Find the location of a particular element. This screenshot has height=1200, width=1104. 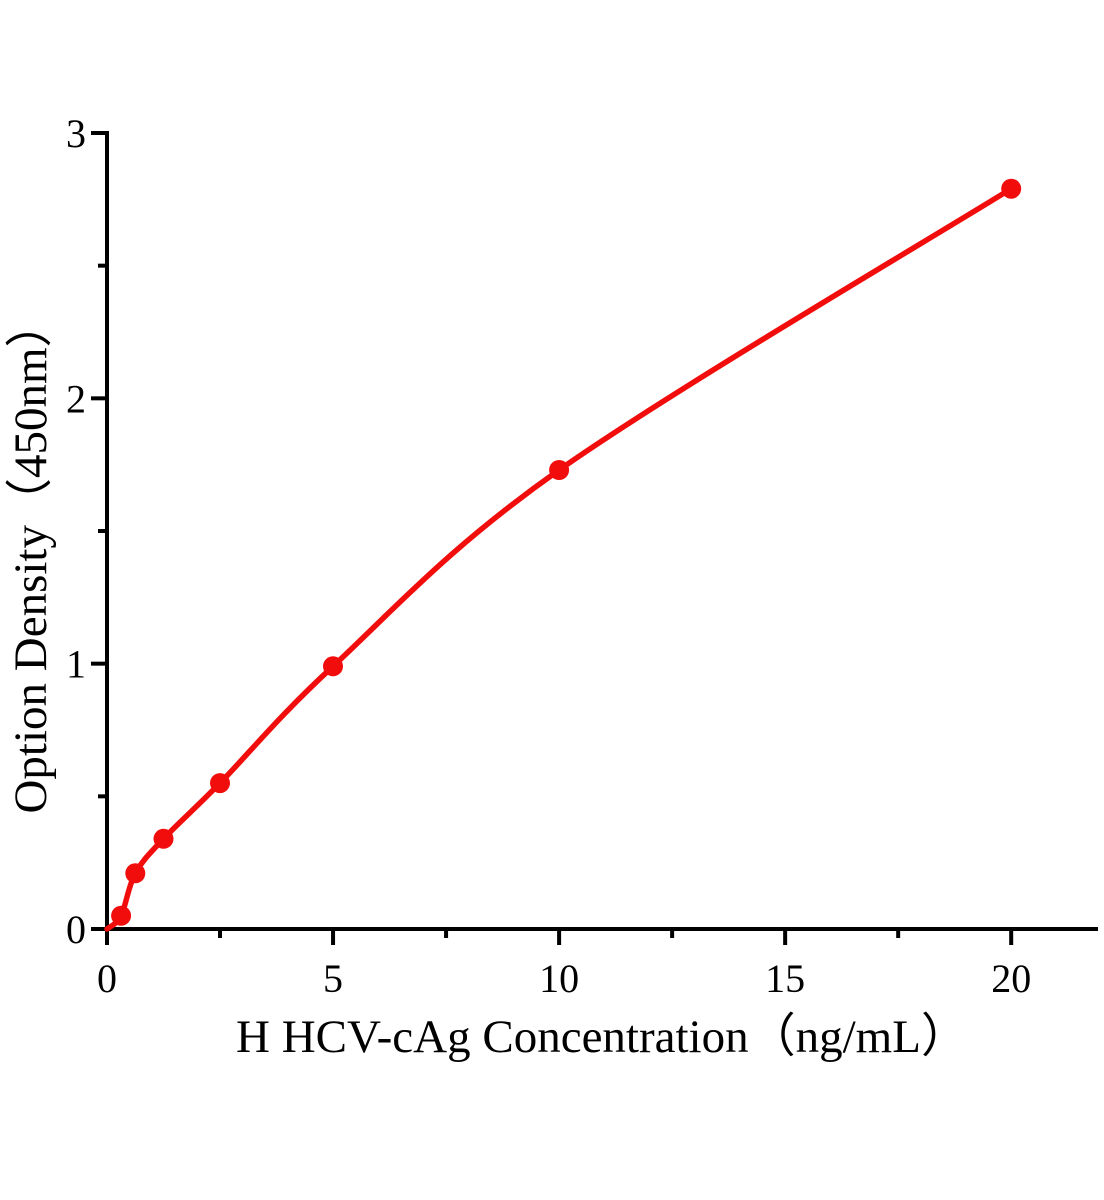

x-tick-label: 10 is located at coordinates (559, 978).